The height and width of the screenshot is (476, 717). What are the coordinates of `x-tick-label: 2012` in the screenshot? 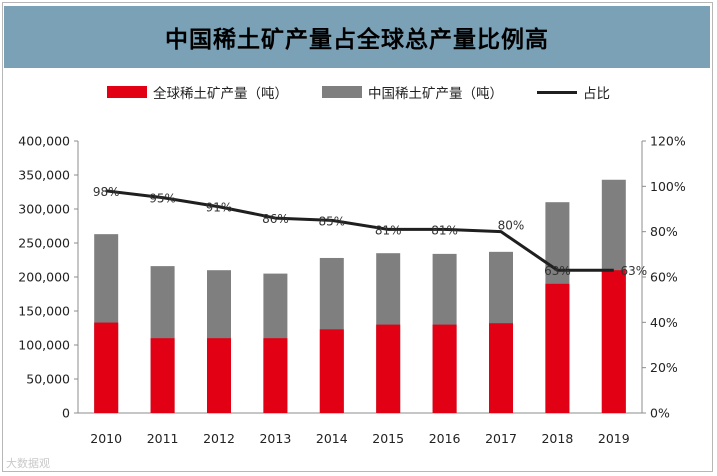 It's located at (219, 438).